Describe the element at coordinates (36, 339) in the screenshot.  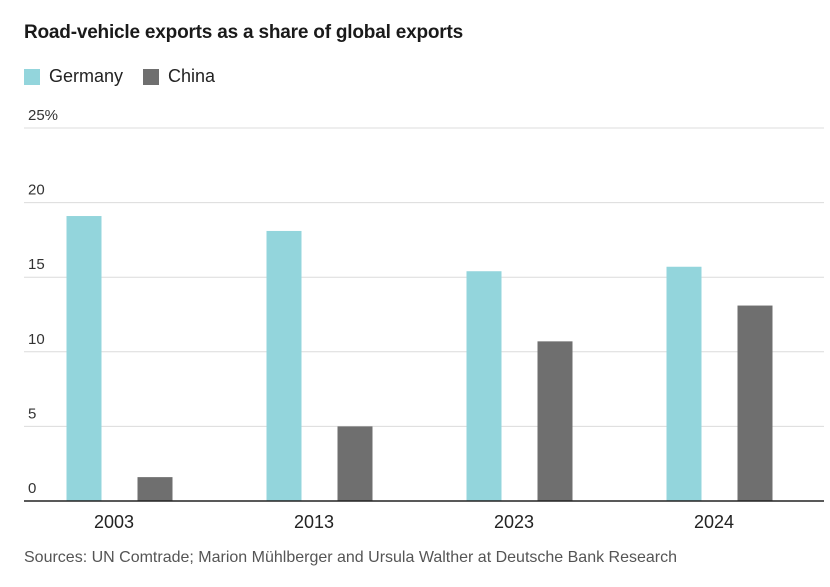
I see `y-tick-label: 10` at that location.